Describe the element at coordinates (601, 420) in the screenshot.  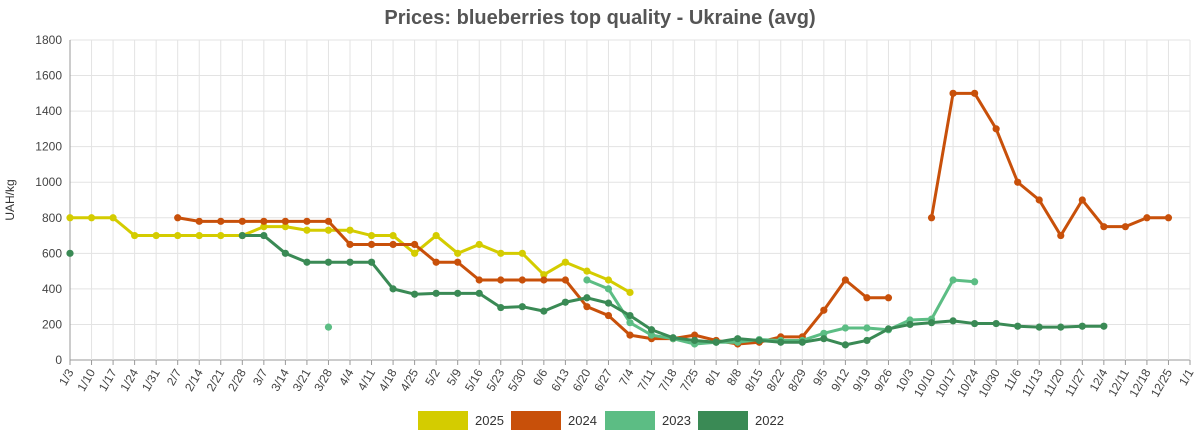
I see `legend: 2025 2024 2023 2022` at that location.